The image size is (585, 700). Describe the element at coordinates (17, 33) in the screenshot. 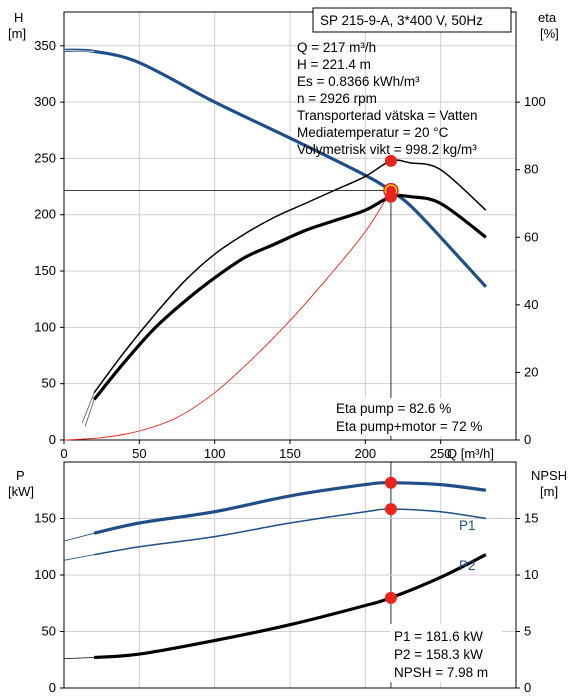

I see `upper-left-axis-unit: [m]` at that location.